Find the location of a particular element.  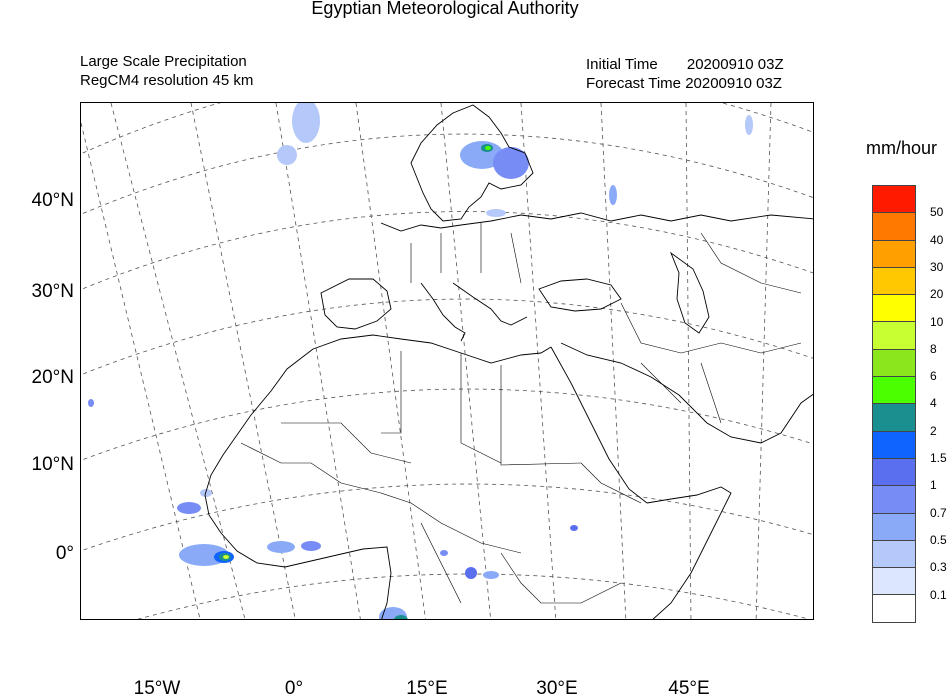

coastline-iberia is located at coordinates (356, 304).